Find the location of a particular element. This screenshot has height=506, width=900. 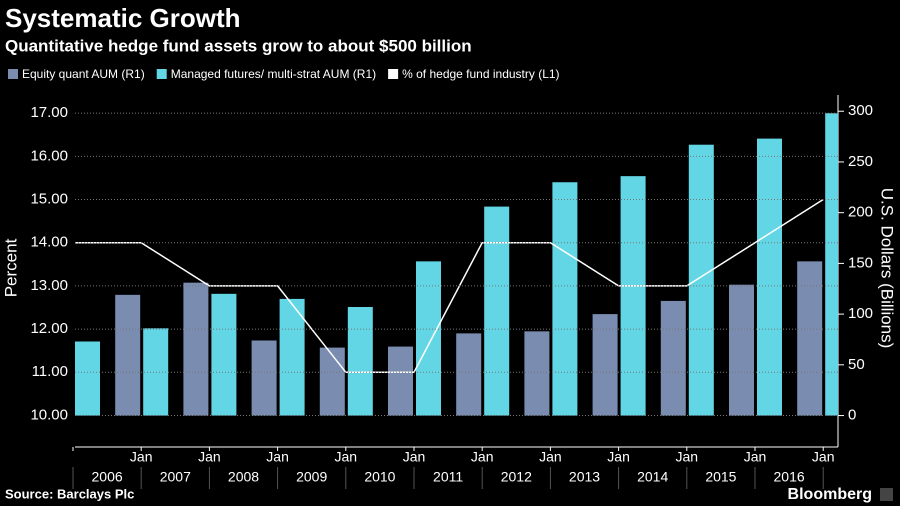

y-tick-label: 17.00 is located at coordinates (49, 112).